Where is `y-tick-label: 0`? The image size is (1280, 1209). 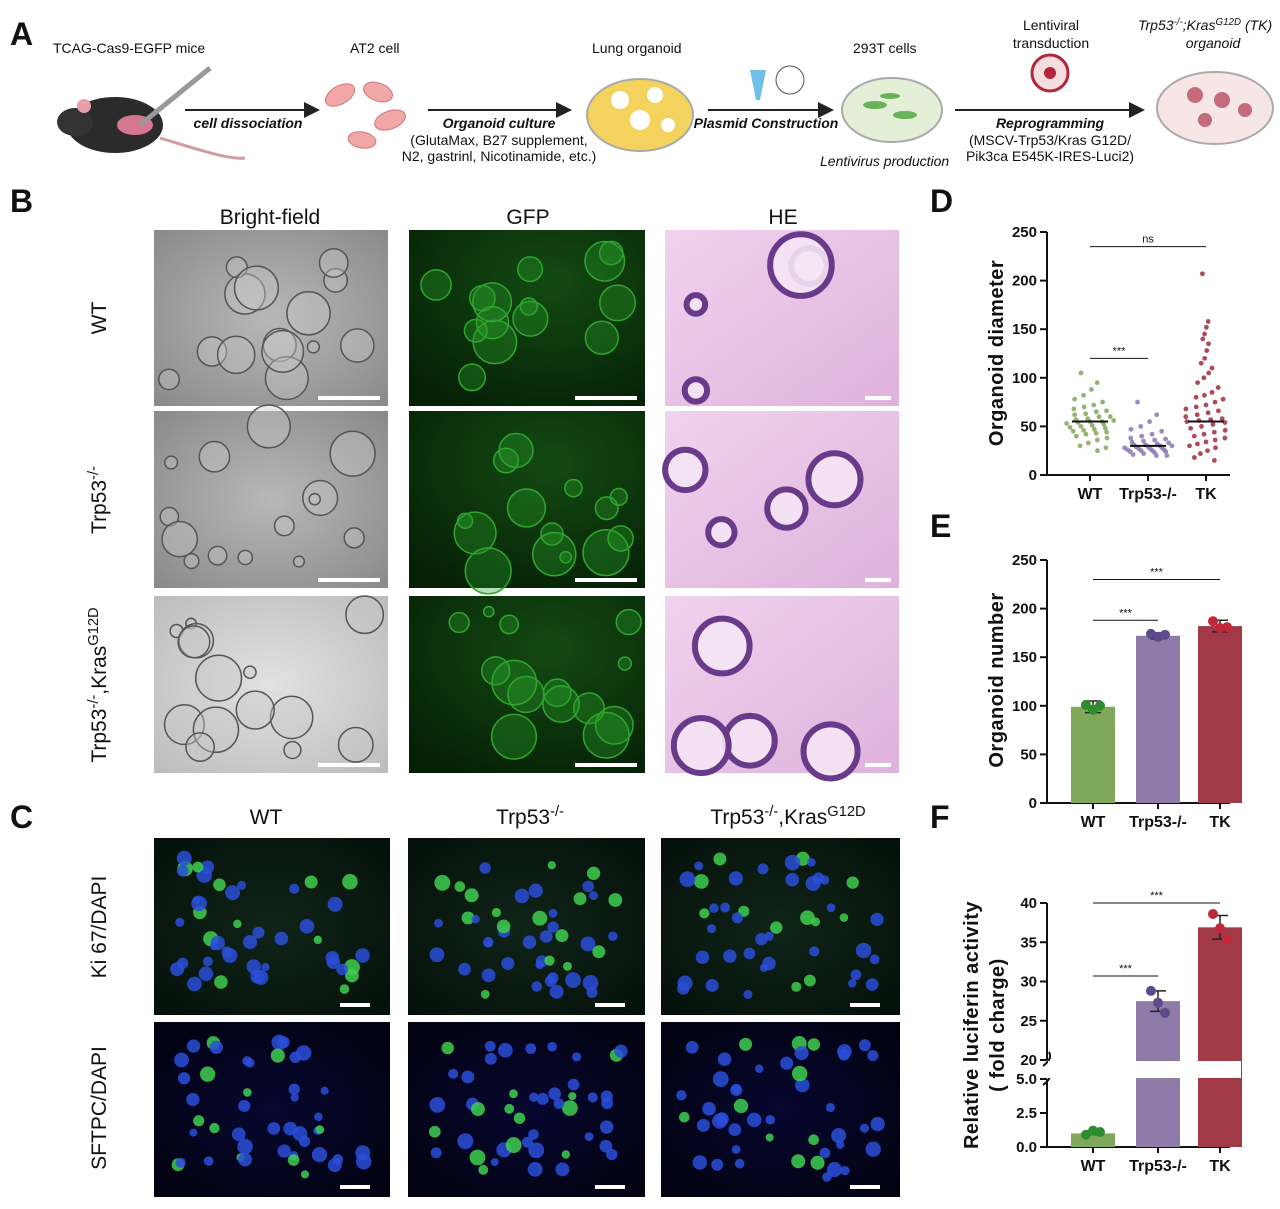
y-tick-label: 0 is located at coordinates (1033, 475).